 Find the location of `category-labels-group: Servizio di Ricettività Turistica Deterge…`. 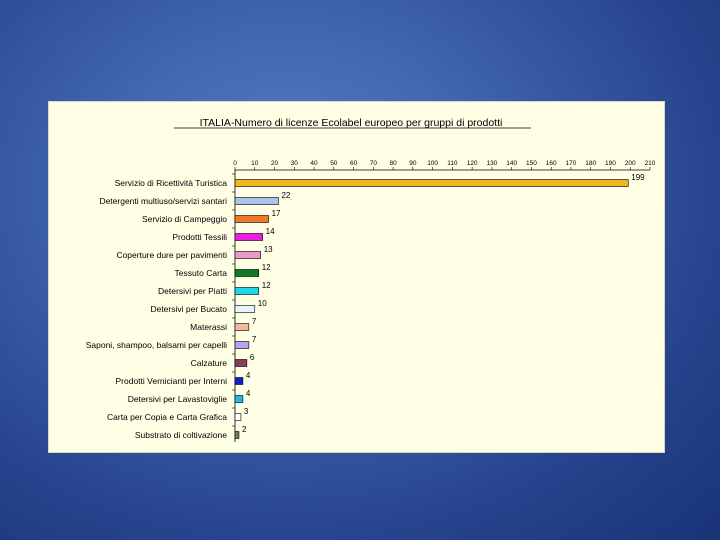

category-labels-group: Servizio di Ricettività Turistica Deterge… is located at coordinates (157, 309).